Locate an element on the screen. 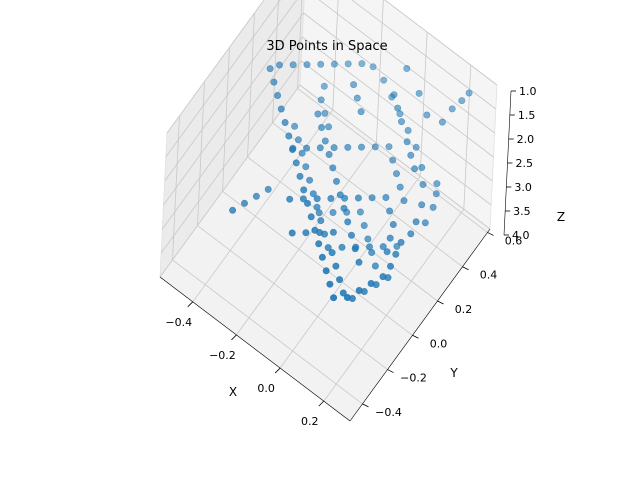 This screenshot has height=480, width=640. z-tick-label: 3.5 is located at coordinates (522, 211).